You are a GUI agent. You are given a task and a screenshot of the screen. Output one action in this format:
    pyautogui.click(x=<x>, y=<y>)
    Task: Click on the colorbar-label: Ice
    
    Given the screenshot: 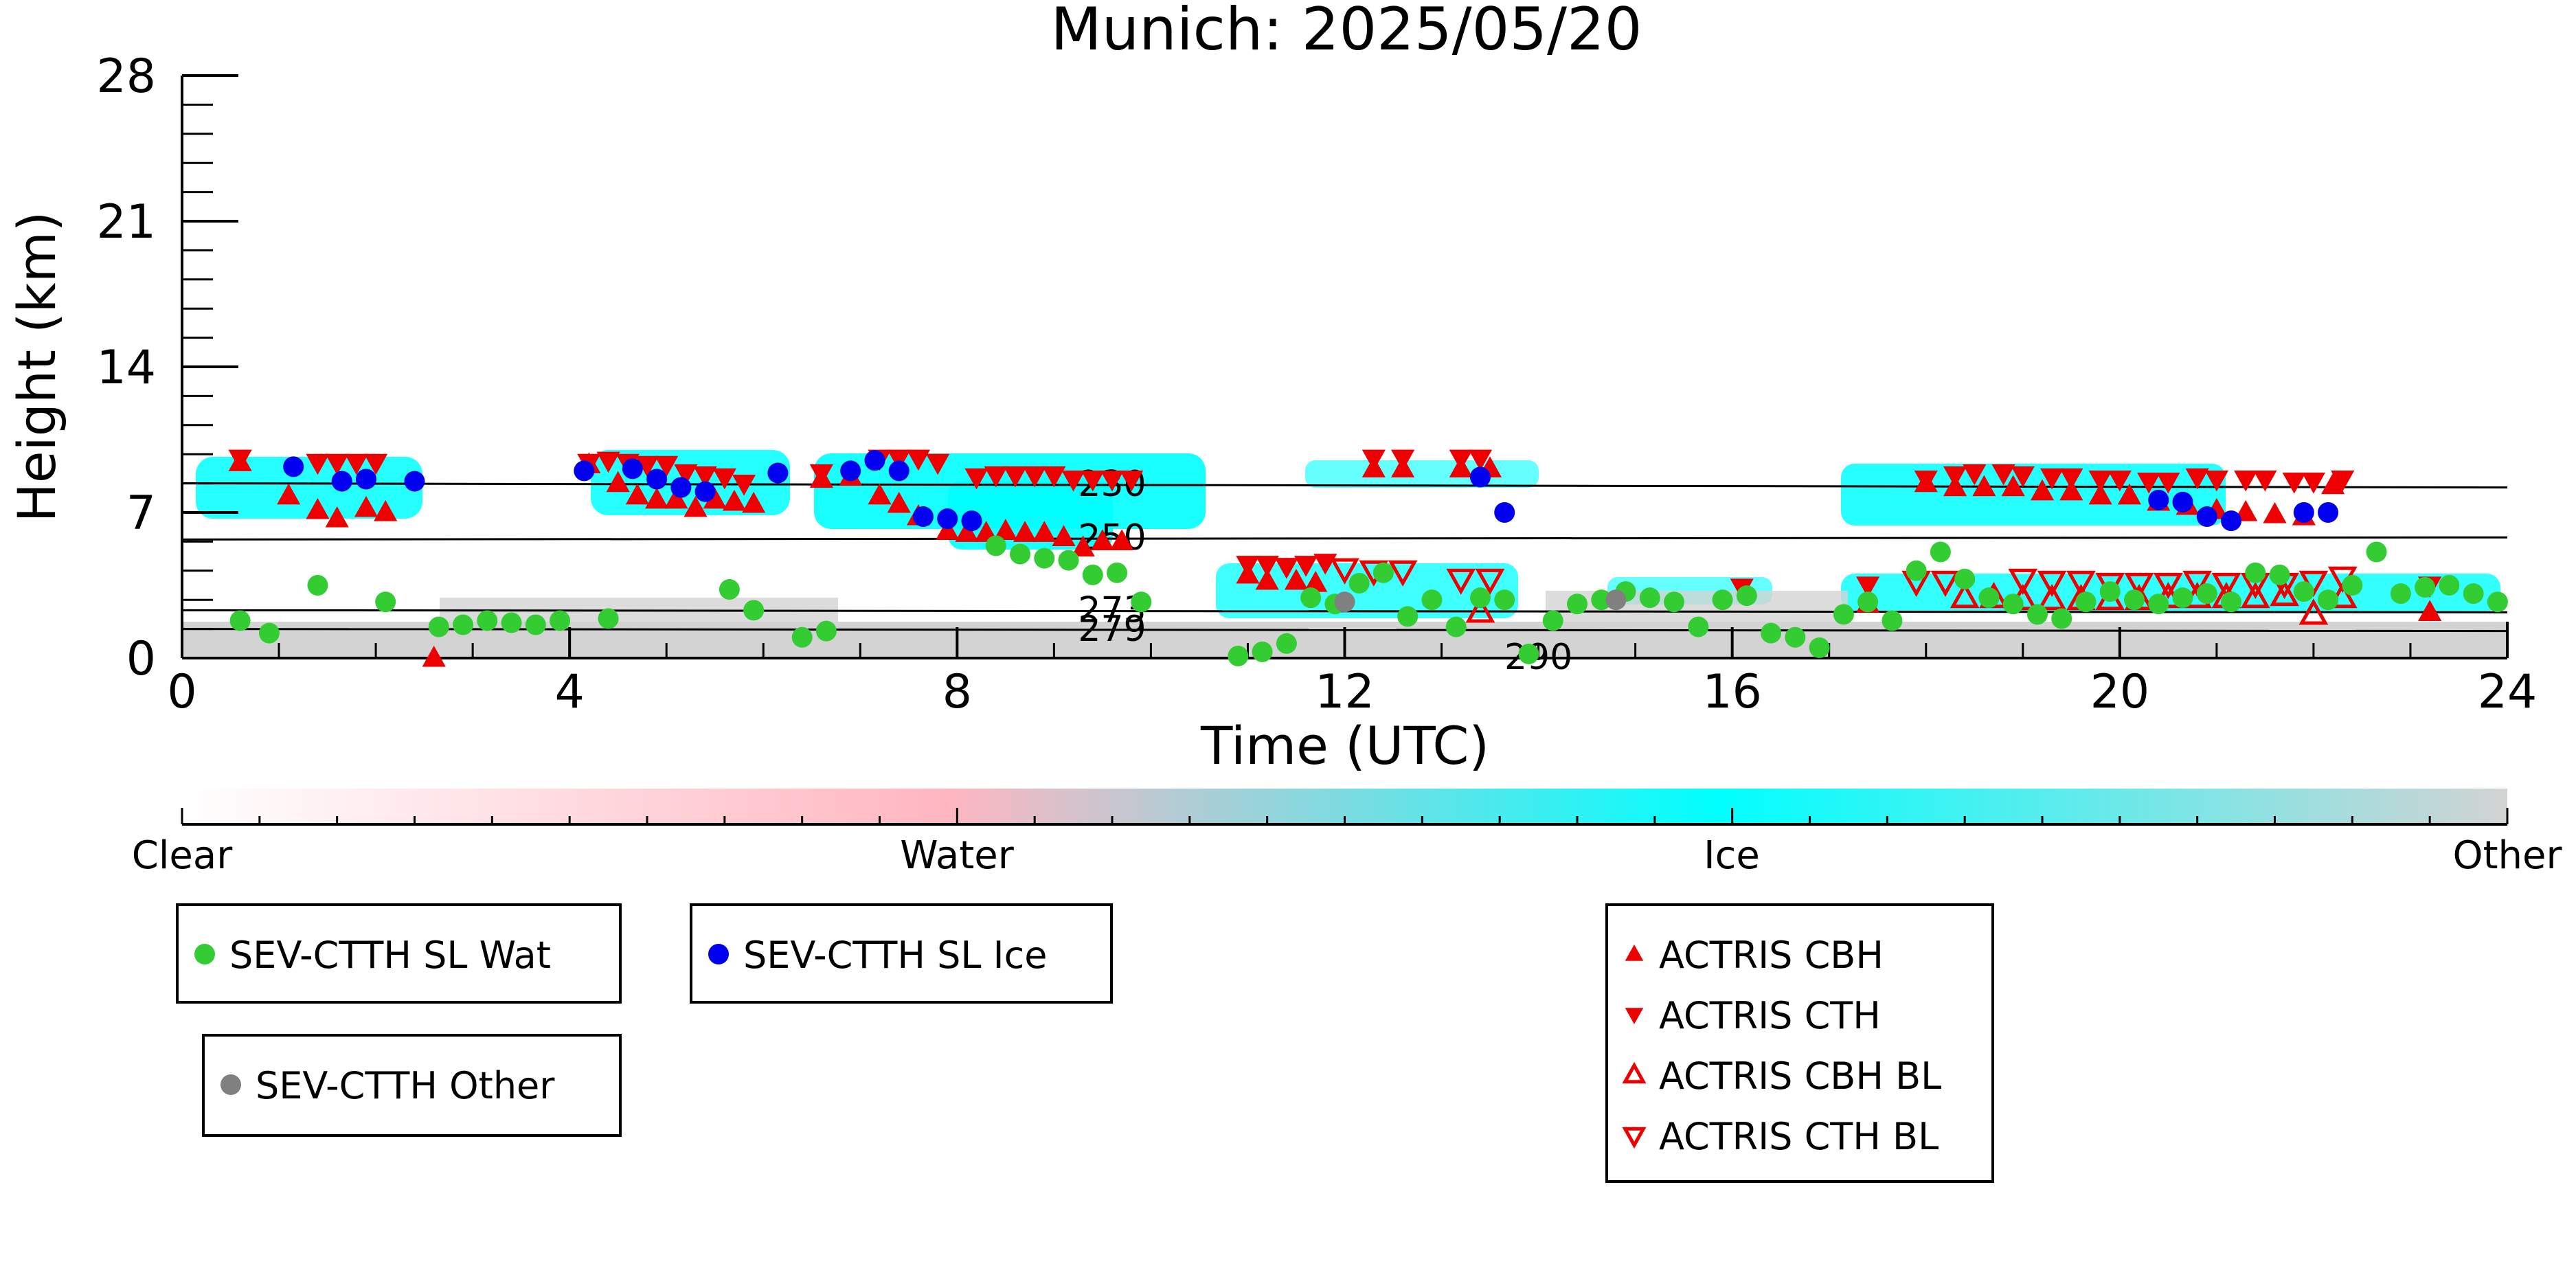 What is the action you would take?
    pyautogui.click(x=1732, y=855)
    